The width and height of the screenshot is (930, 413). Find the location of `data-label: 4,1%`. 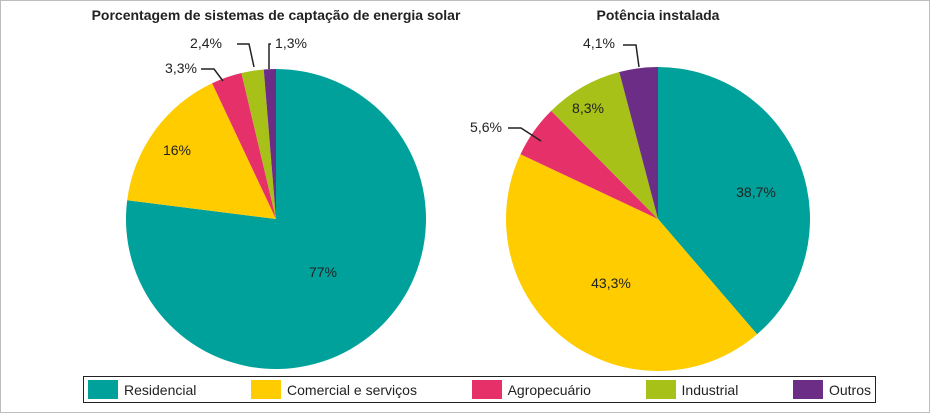

data-label: 4,1% is located at coordinates (599, 43).